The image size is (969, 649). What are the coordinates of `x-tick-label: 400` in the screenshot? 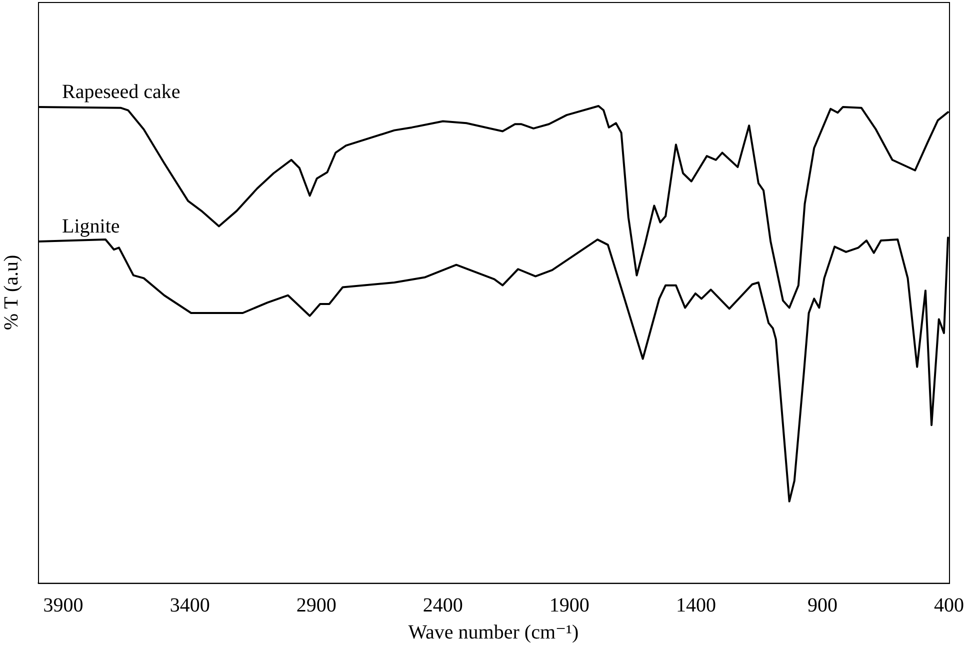 It's located at (949, 605).